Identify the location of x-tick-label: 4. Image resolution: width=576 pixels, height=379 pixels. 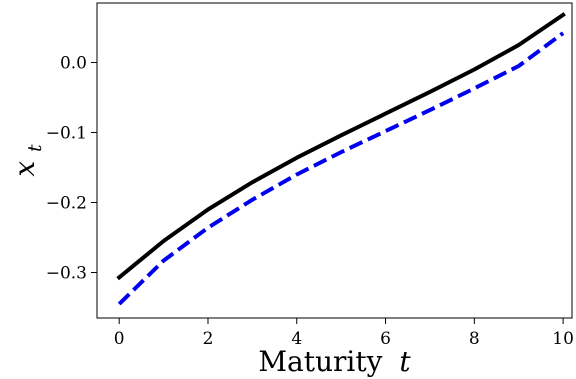
(296, 339).